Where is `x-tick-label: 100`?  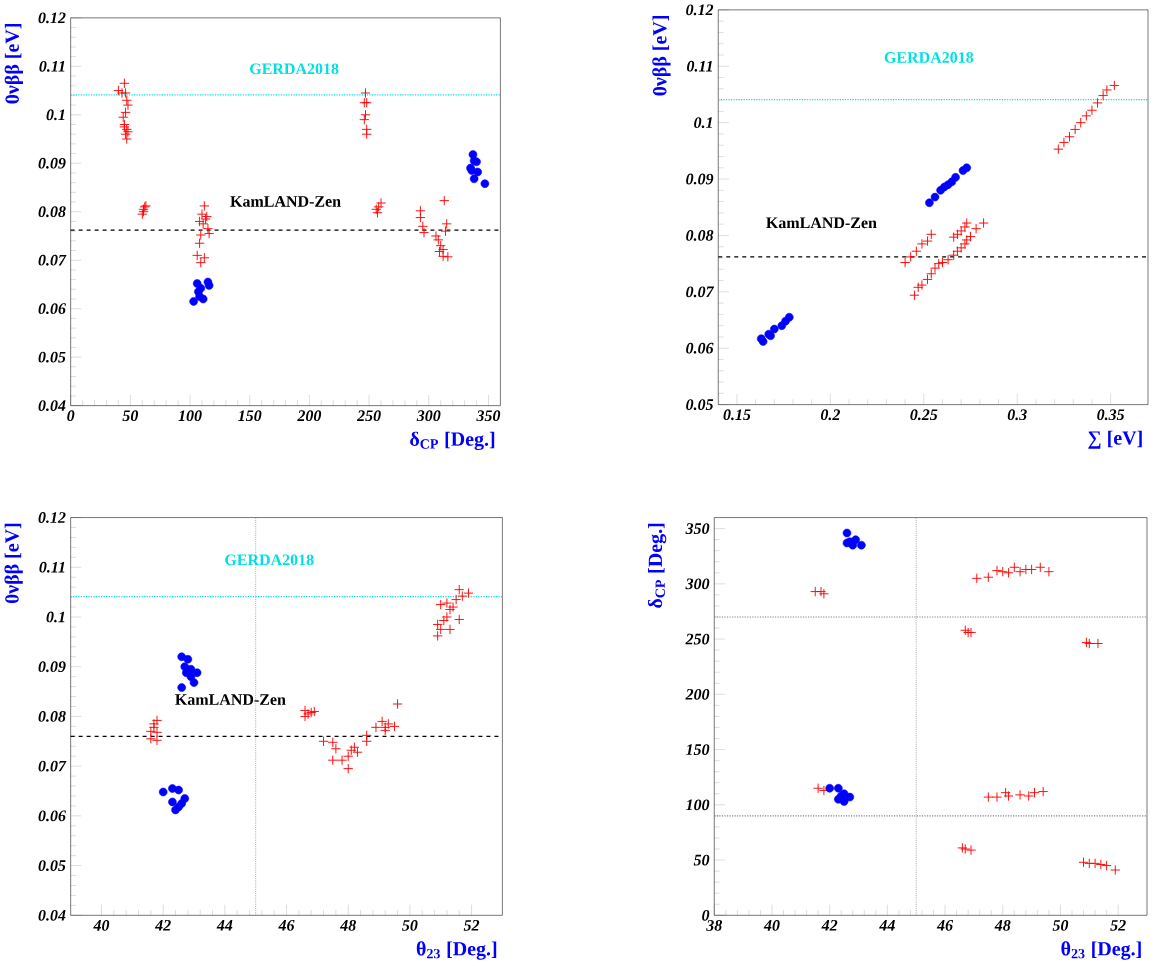 x-tick-label: 100 is located at coordinates (190, 415).